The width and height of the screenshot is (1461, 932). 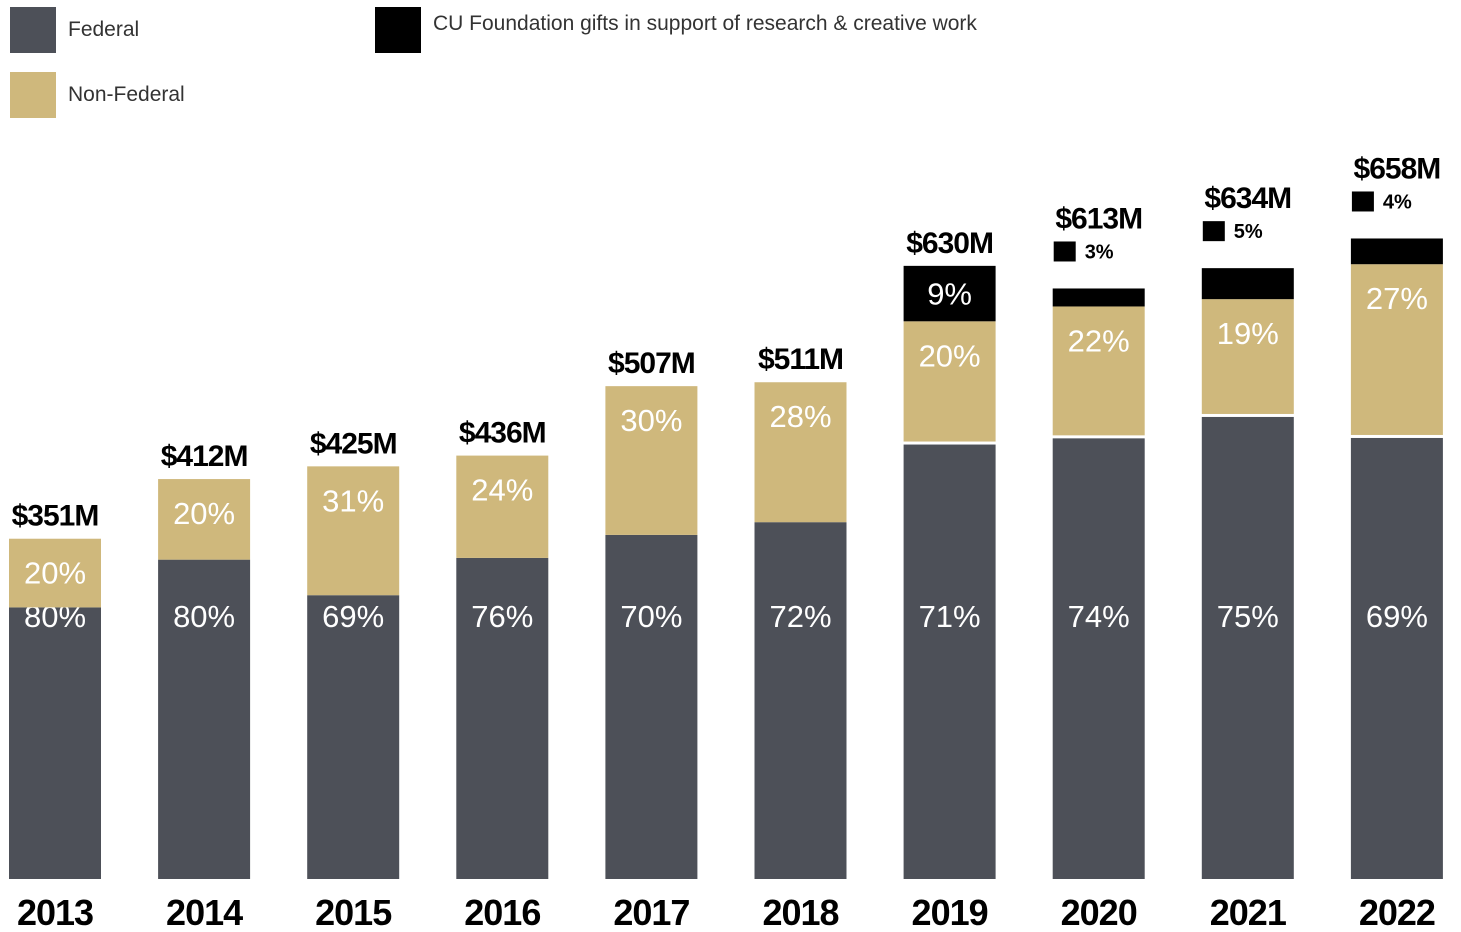 I want to click on bar-label-federal-2021: 75%, so click(x=1248, y=616).